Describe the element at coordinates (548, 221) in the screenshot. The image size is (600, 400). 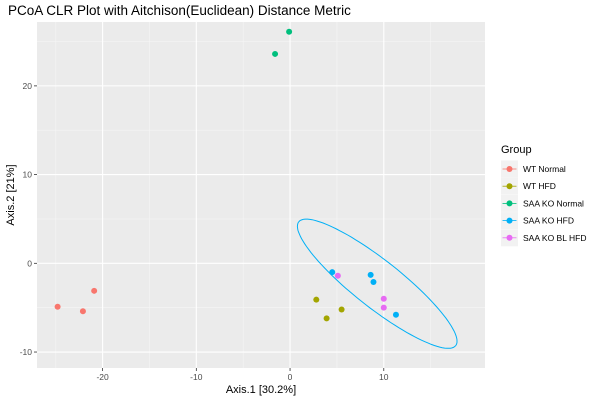
I see `legend-label: SAA KO HFD` at that location.